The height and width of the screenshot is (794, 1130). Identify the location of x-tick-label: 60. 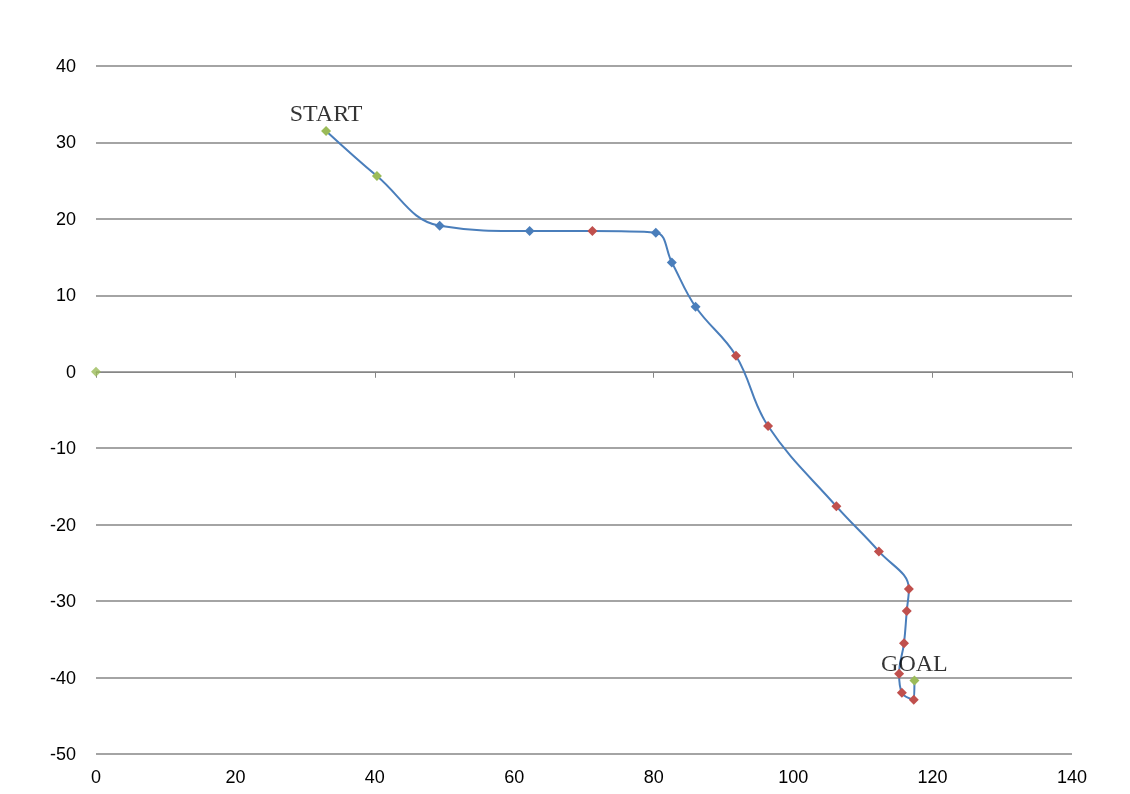
(514, 777).